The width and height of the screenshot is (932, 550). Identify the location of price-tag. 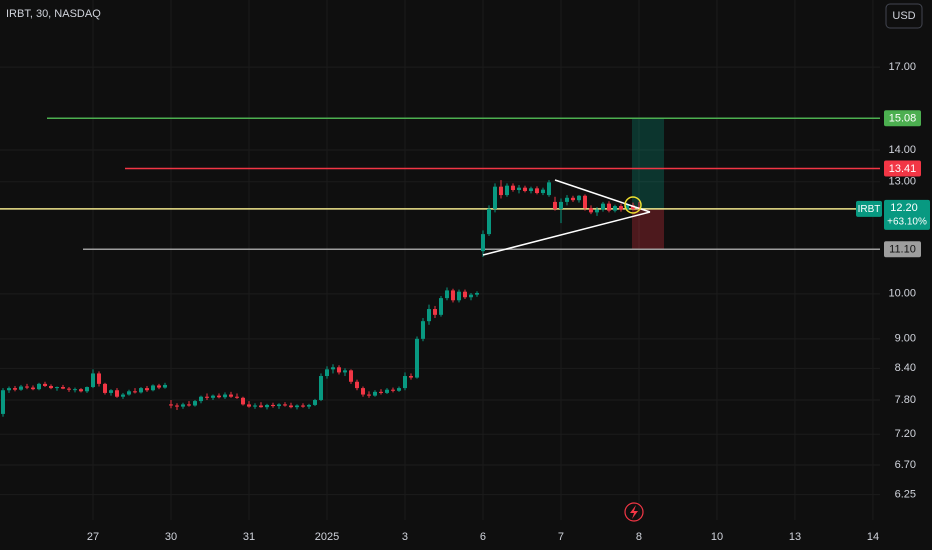
(907, 214).